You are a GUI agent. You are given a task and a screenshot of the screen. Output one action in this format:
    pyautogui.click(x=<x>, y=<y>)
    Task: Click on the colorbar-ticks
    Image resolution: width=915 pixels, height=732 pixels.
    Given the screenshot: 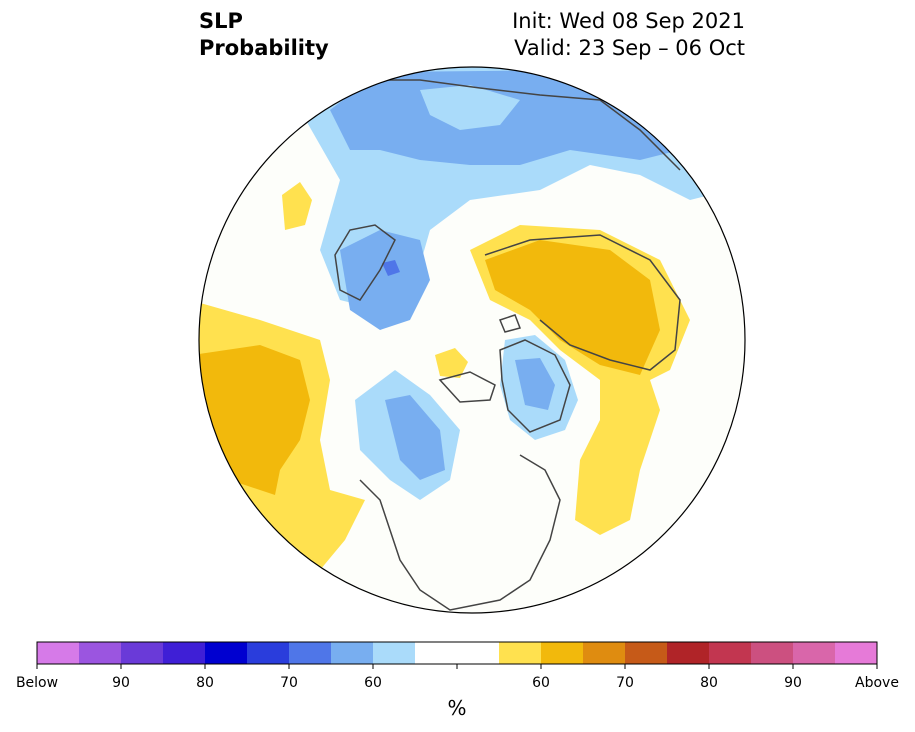 What is the action you would take?
    pyautogui.click(x=457, y=666)
    